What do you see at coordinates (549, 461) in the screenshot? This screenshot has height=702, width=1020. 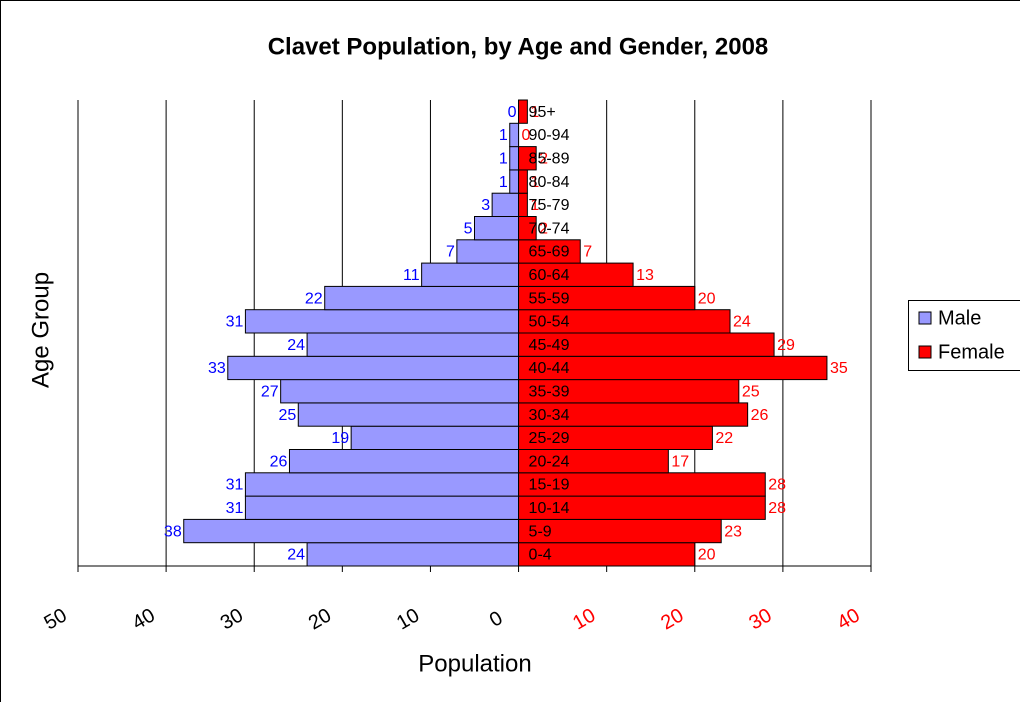 I see `category-label: 20-24` at bounding box center [549, 461].